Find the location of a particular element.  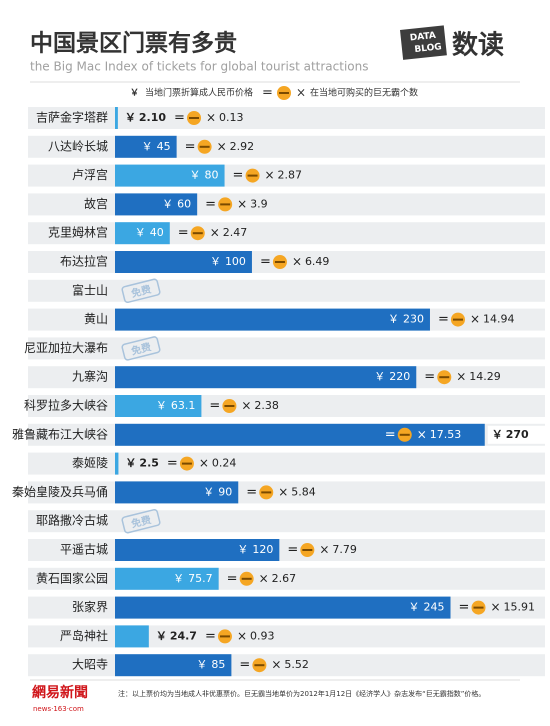

category-label: 富士山 is located at coordinates (90, 289).